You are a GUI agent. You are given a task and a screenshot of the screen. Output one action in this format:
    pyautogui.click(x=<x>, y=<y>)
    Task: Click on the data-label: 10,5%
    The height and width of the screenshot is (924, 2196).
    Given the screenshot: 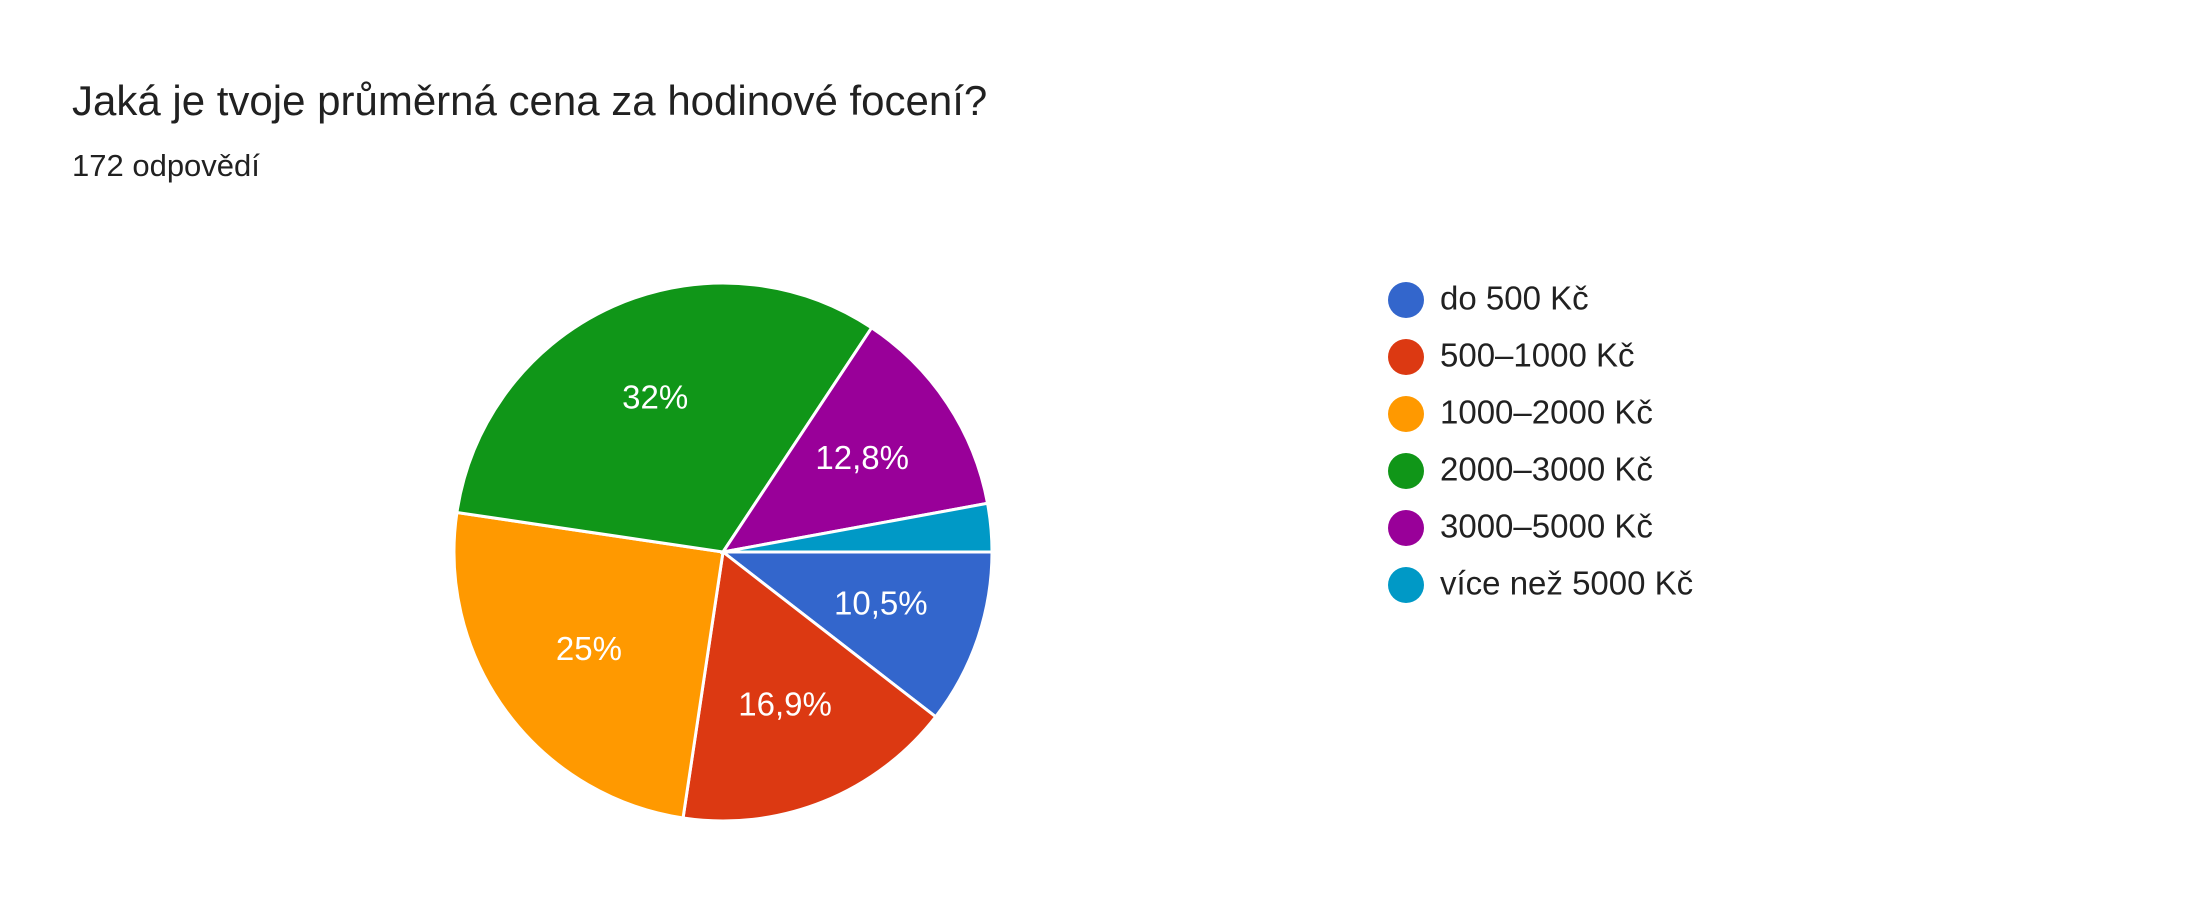 What is the action you would take?
    pyautogui.click(x=881, y=603)
    